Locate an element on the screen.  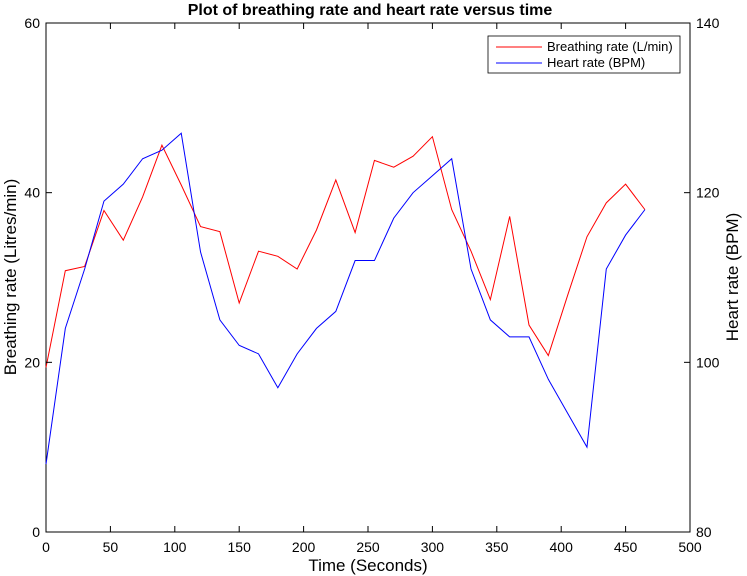
x-tick-label: 450 is located at coordinates (626, 547).